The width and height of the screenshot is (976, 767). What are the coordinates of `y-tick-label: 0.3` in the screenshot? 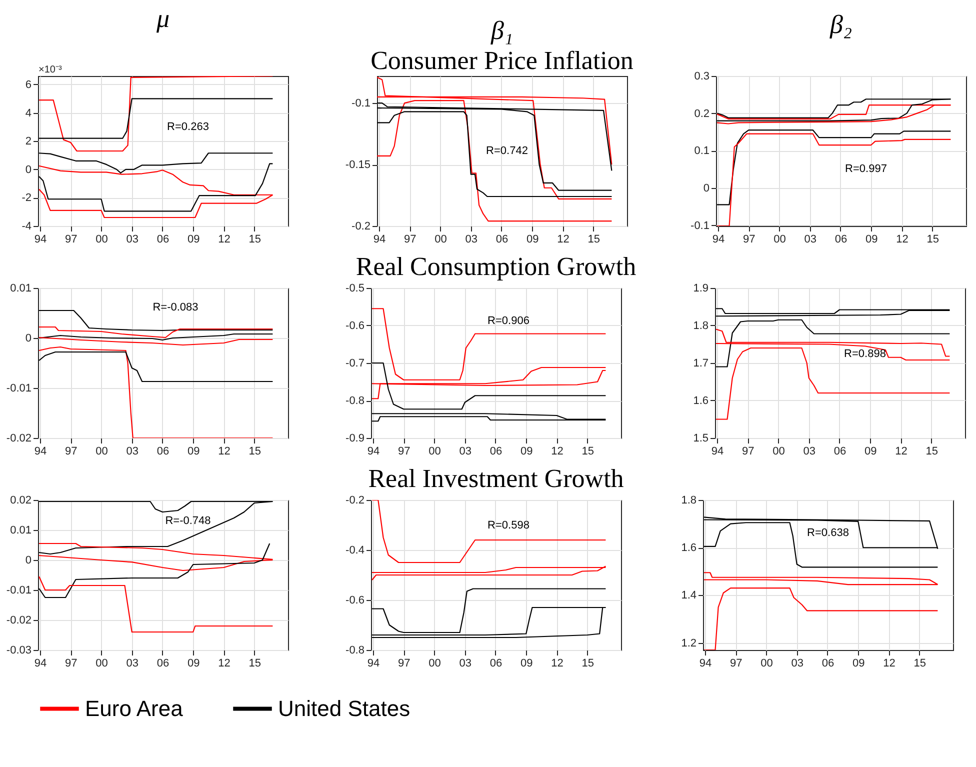 It's located at (702, 76).